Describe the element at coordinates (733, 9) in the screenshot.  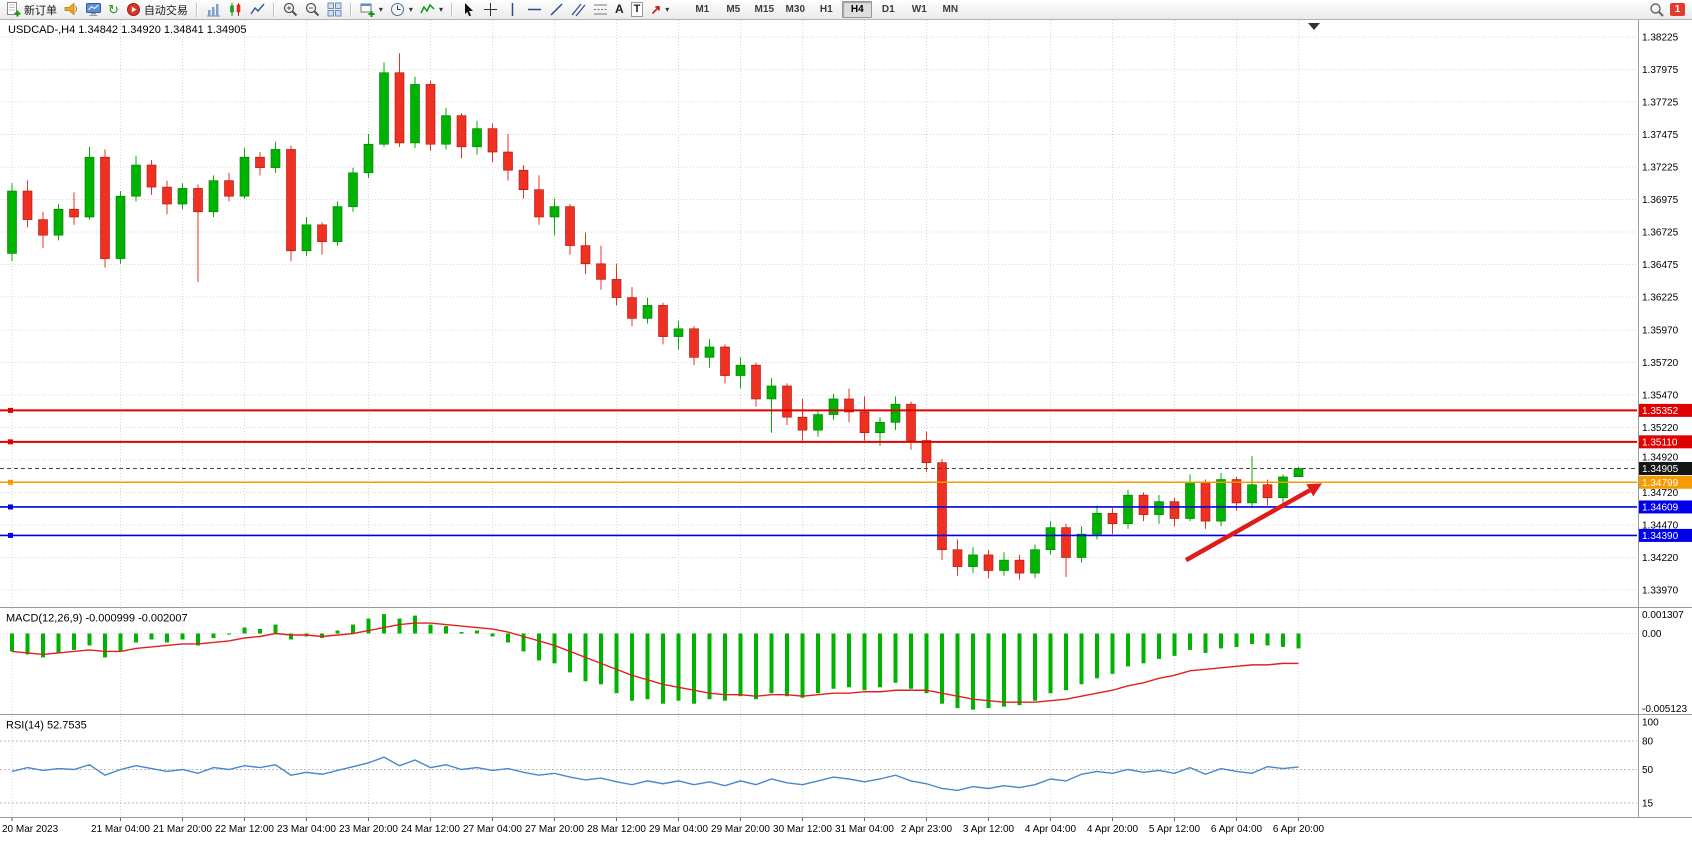
I see `timeframe-m5-button: M5` at that location.